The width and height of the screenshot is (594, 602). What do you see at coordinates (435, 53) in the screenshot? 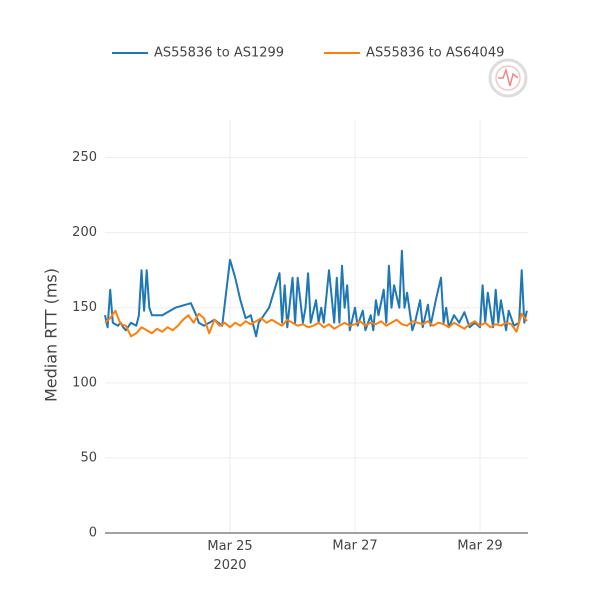
I see `legend-label: AS55836 to AS64049` at bounding box center [435, 53].